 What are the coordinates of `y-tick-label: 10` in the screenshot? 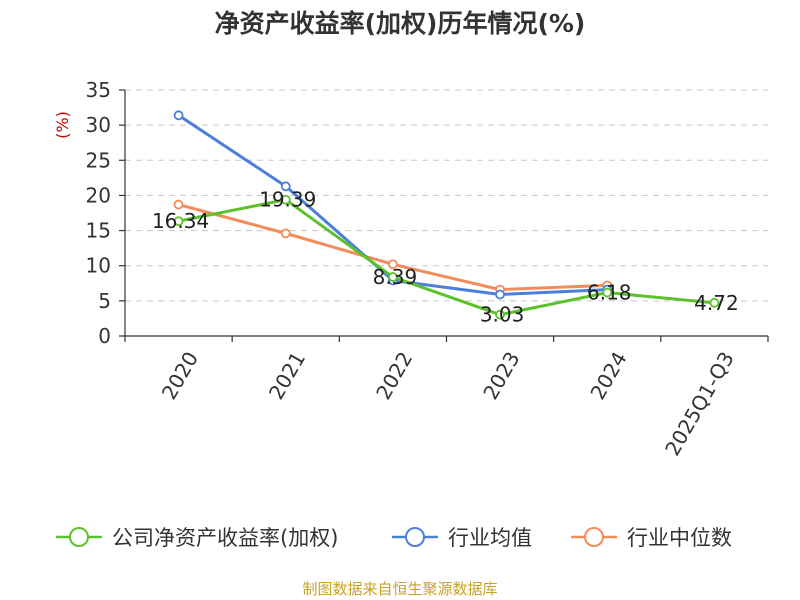 It's located at (98, 266).